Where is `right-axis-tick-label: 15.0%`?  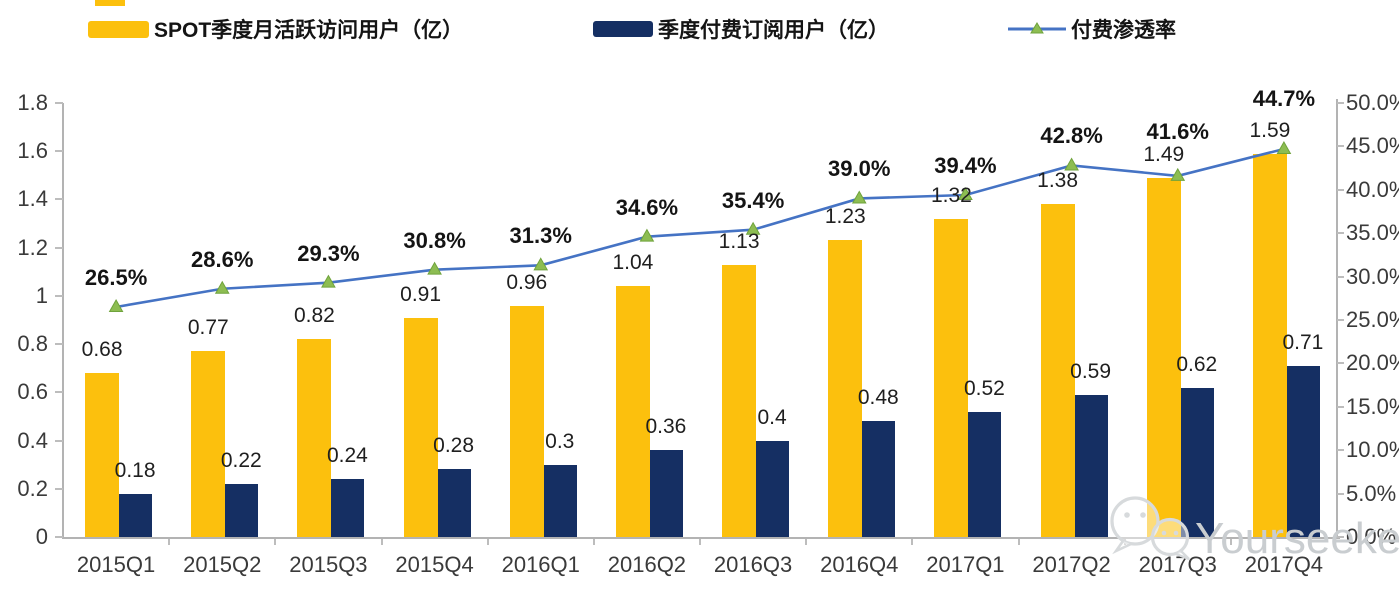
right-axis-tick-label: 15.0% is located at coordinates (1372, 406).